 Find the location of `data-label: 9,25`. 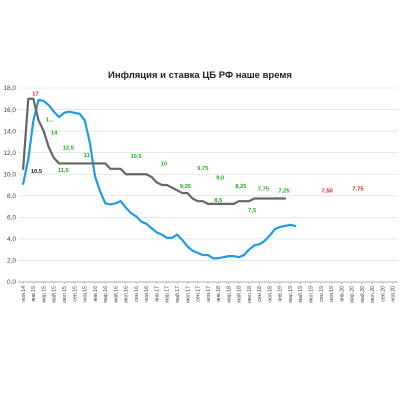

data-label: 9,25 is located at coordinates (186, 187).